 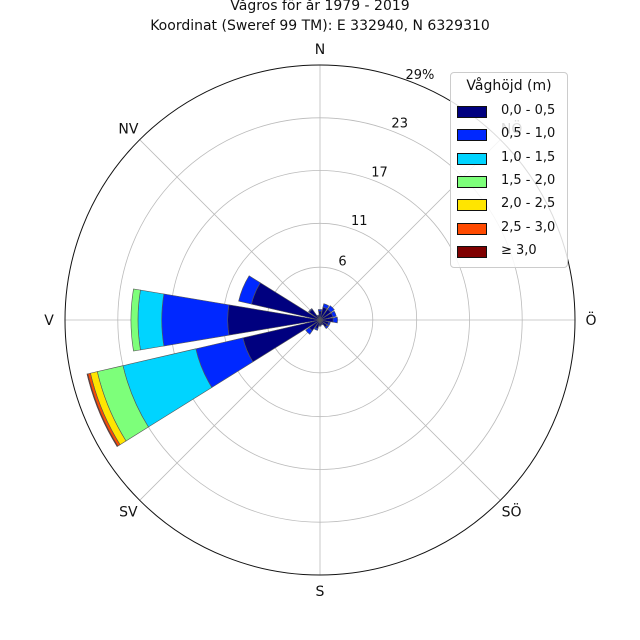 I want to click on bar-NNÖ-series-1, so click(x=326, y=306).